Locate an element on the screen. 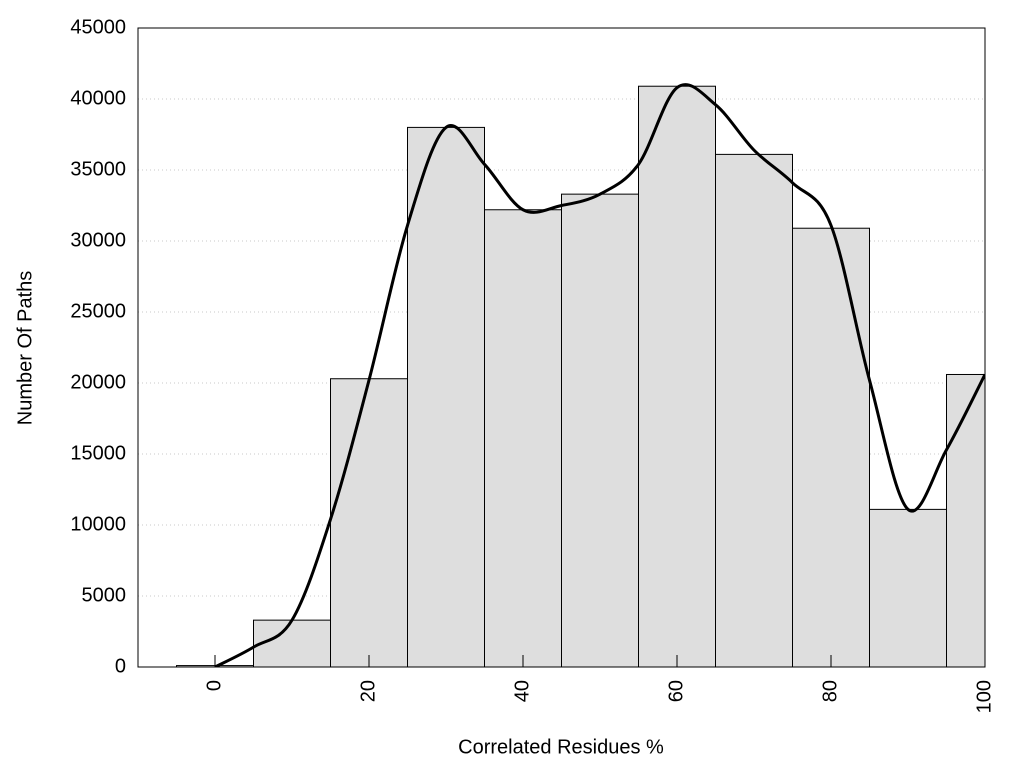 The image size is (1024, 768). y-tick-label: 20000 is located at coordinates (98, 382).